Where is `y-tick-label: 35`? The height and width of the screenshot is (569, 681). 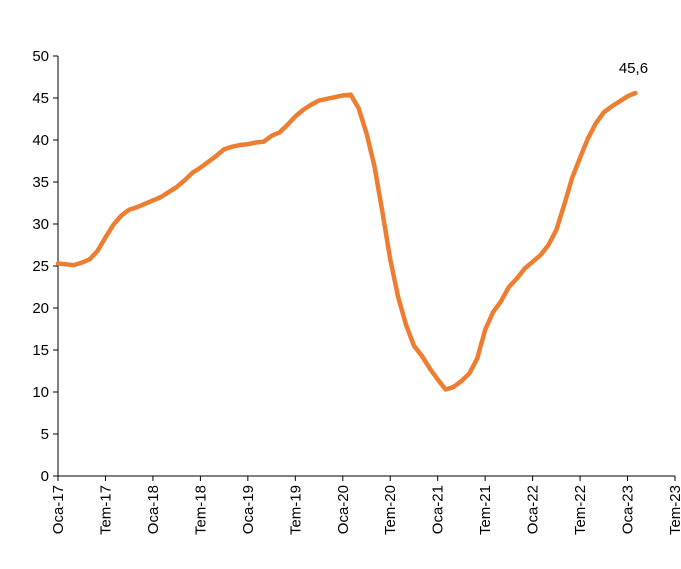 y-tick-label: 35 is located at coordinates (40, 182).